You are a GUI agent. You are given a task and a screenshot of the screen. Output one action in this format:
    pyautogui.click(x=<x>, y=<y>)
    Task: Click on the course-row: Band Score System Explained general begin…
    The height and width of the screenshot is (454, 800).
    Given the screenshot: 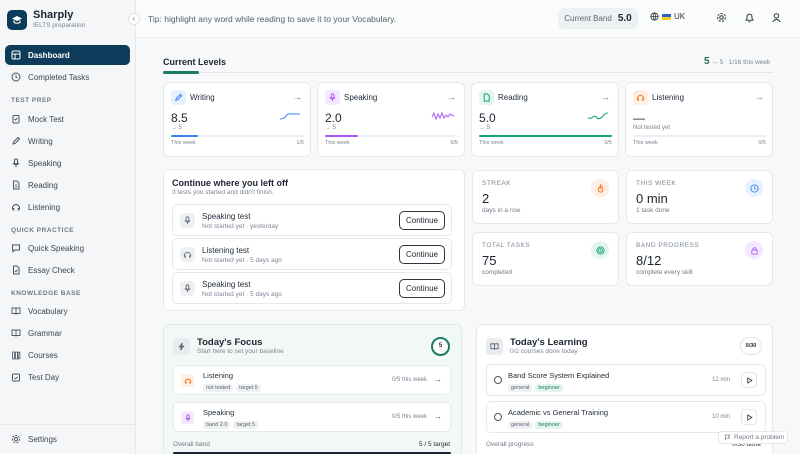 What is the action you would take?
    pyautogui.click(x=626, y=380)
    